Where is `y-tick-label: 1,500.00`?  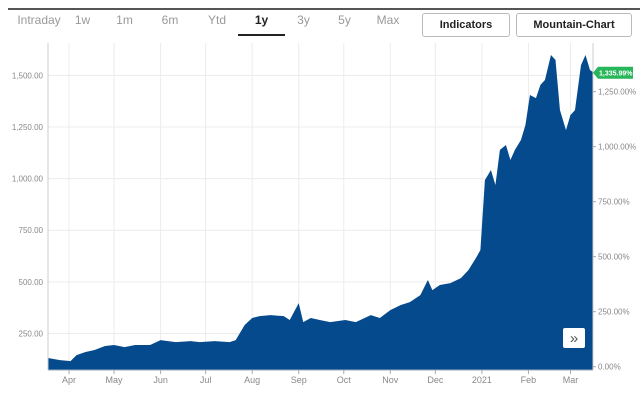 y-tick-label: 1,500.00 is located at coordinates (28, 75).